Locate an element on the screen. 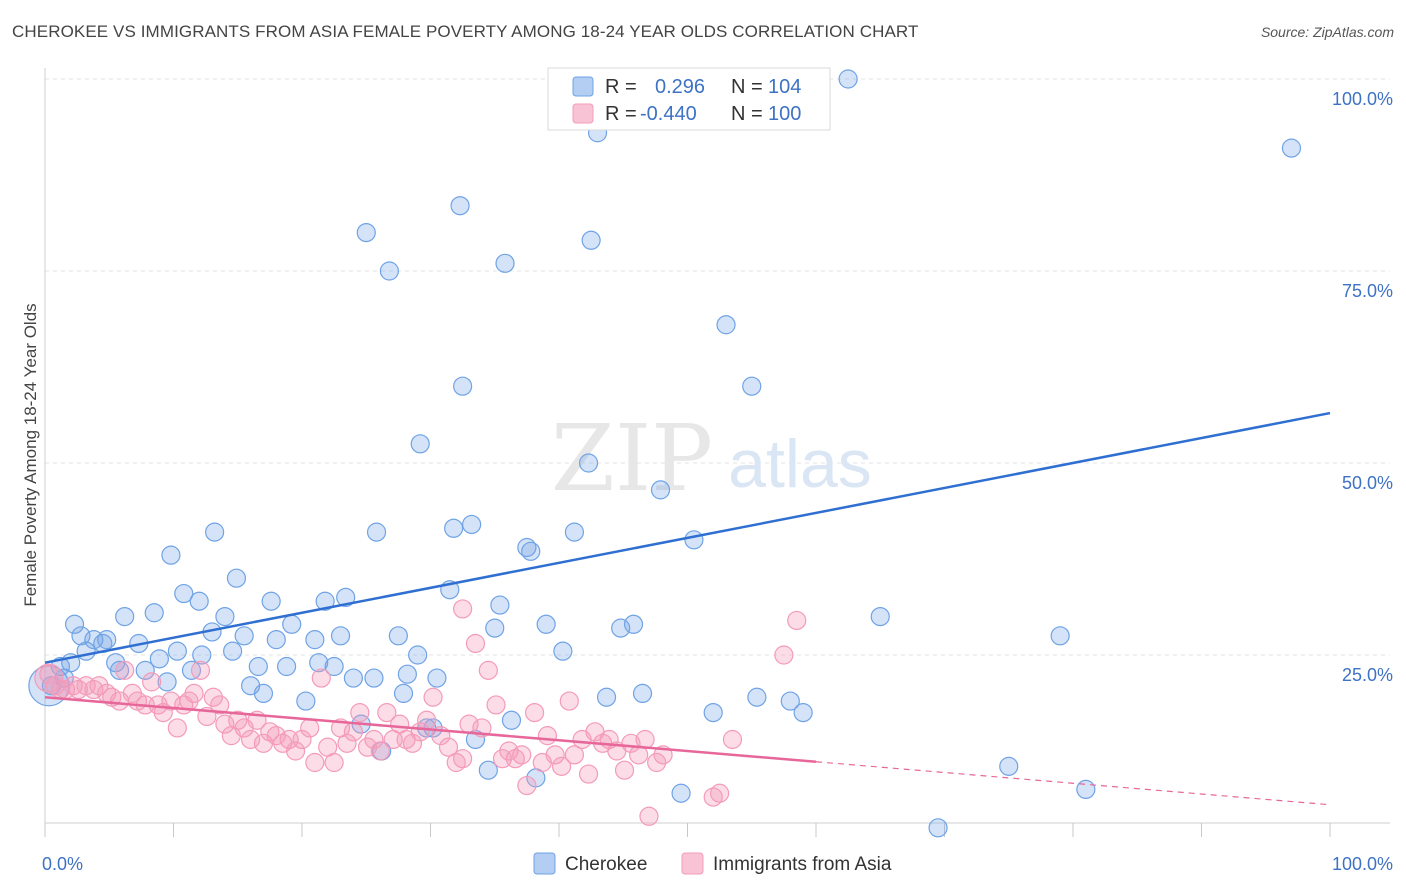  legend-r-label-cherokee: R = is located at coordinates (621, 87).